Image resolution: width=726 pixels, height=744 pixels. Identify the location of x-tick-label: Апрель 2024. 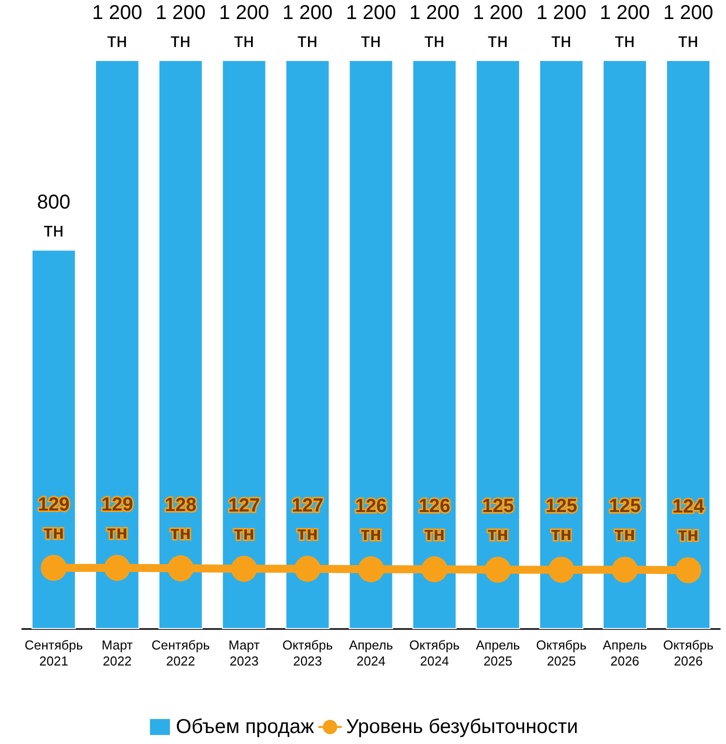
(371, 653).